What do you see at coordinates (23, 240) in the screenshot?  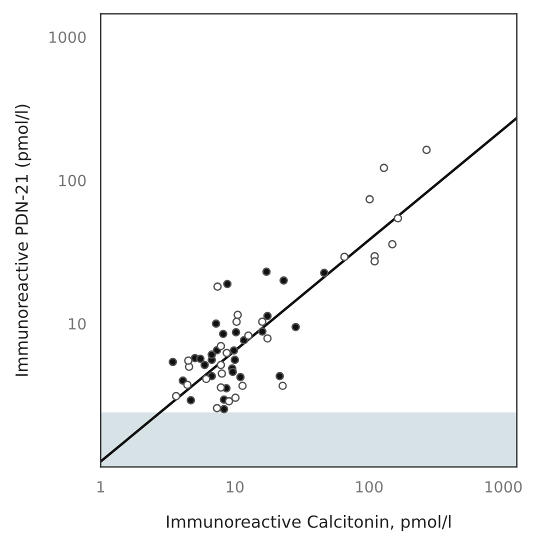 I see `y-axis-title: Immunoreactive PDN-21 (pmol/l)` at bounding box center [23, 240].